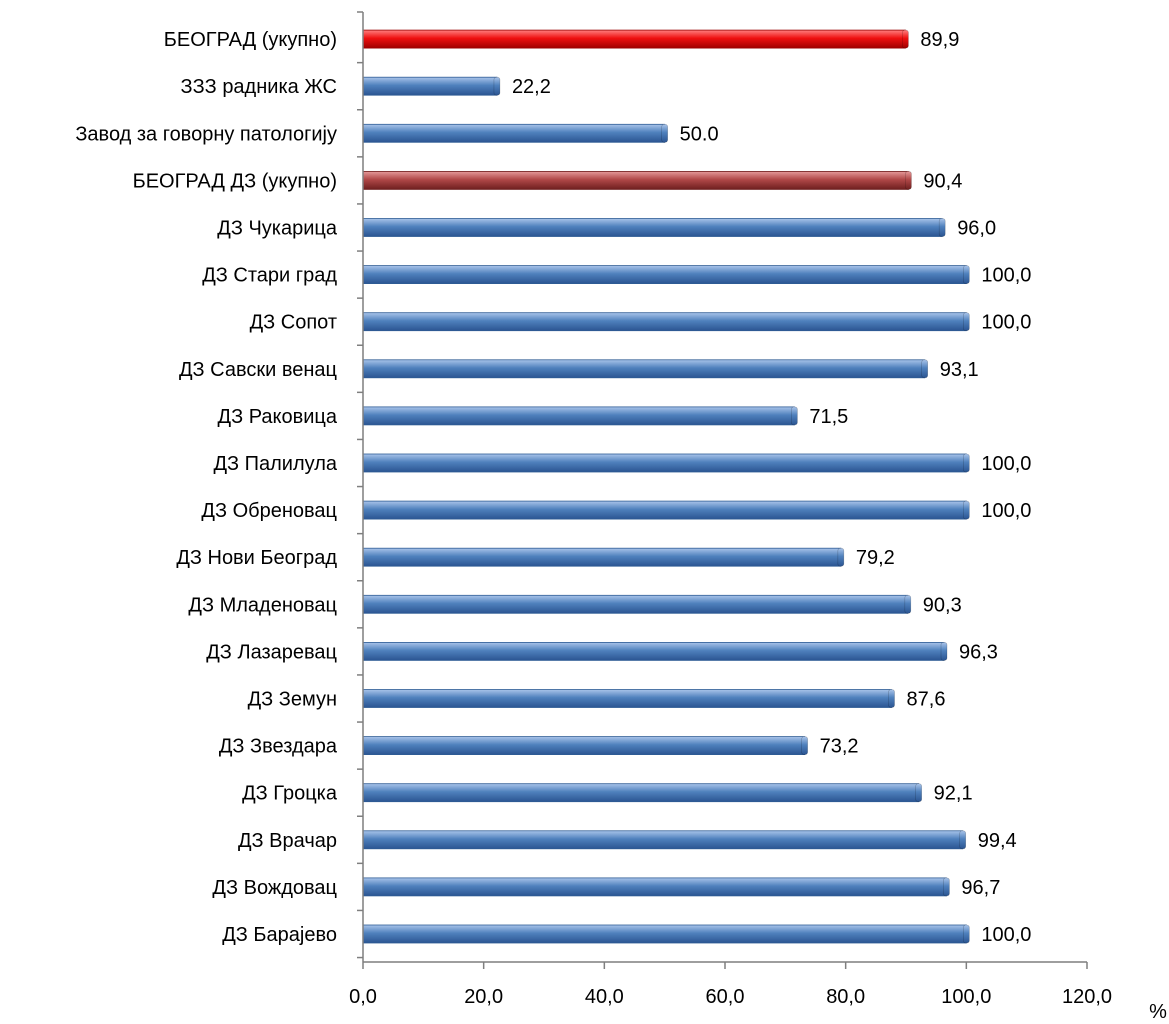  Describe the element at coordinates (828, 417) in the screenshot. I see `value-label: 71,5` at that location.